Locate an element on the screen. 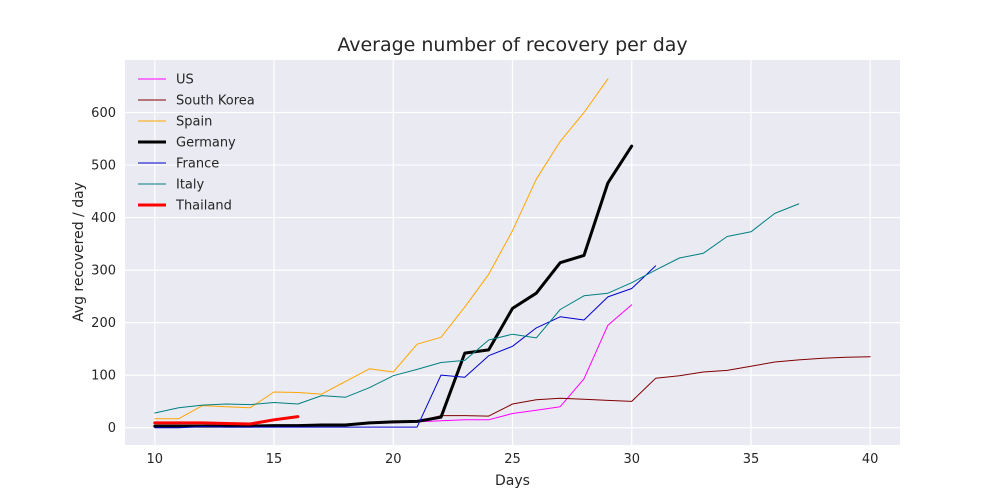  y-tick-label: 600 is located at coordinates (103, 113).